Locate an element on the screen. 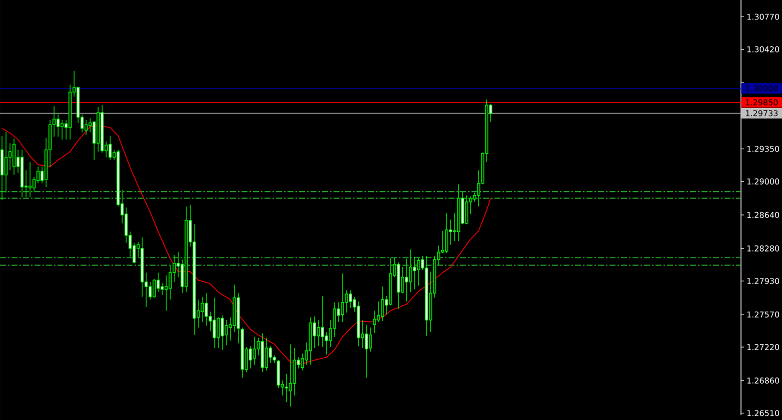 This screenshot has height=420, width=782. y-tick-label: 1.28640 is located at coordinates (763, 215).